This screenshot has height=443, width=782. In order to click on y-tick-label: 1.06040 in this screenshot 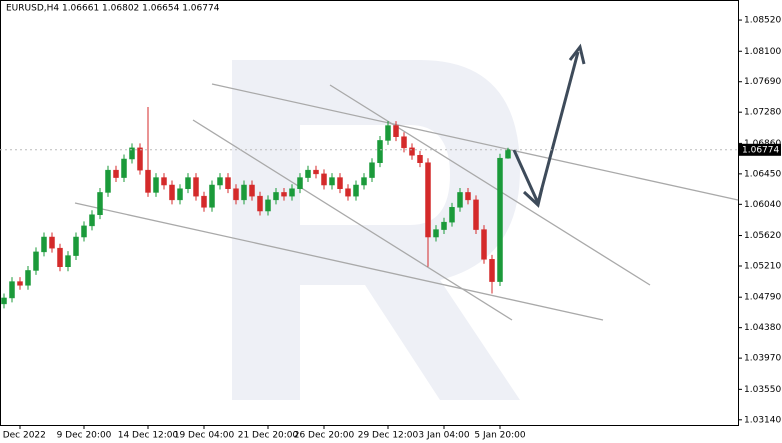, I will do `click(762, 205)`.